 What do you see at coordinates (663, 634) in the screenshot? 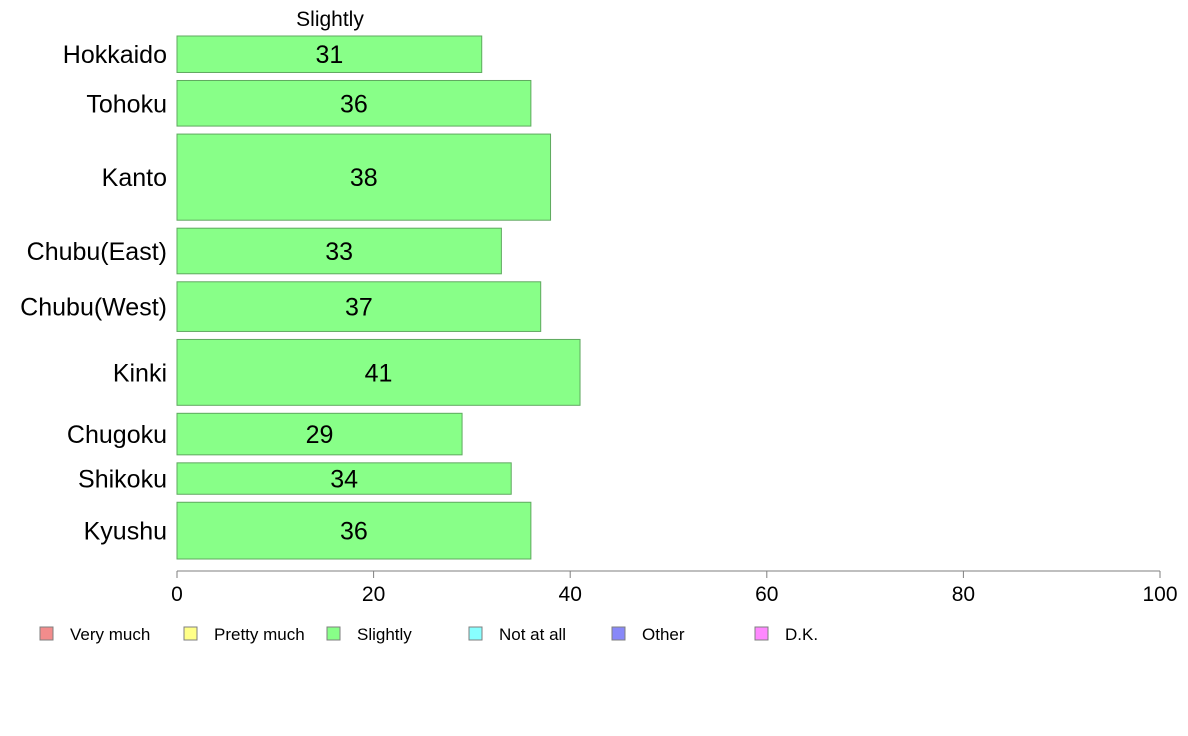
I see `legend-label: Other` at bounding box center [663, 634].